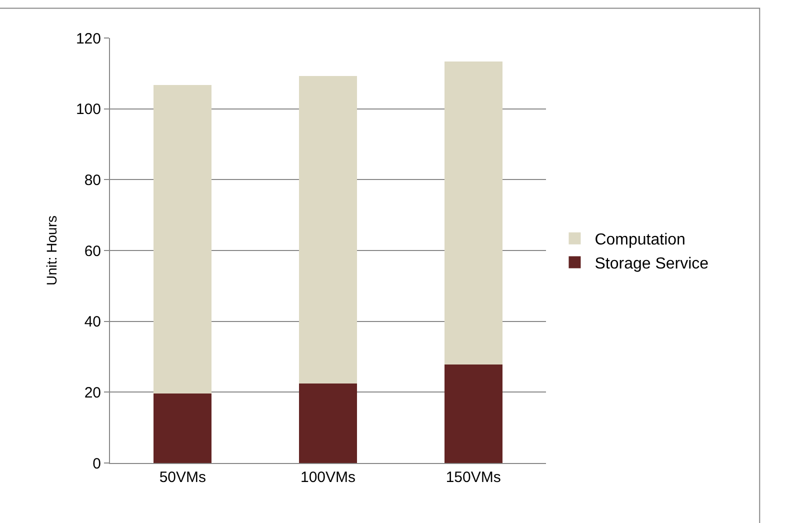  What do you see at coordinates (92, 393) in the screenshot?
I see `y-tick-label: 20` at bounding box center [92, 393].